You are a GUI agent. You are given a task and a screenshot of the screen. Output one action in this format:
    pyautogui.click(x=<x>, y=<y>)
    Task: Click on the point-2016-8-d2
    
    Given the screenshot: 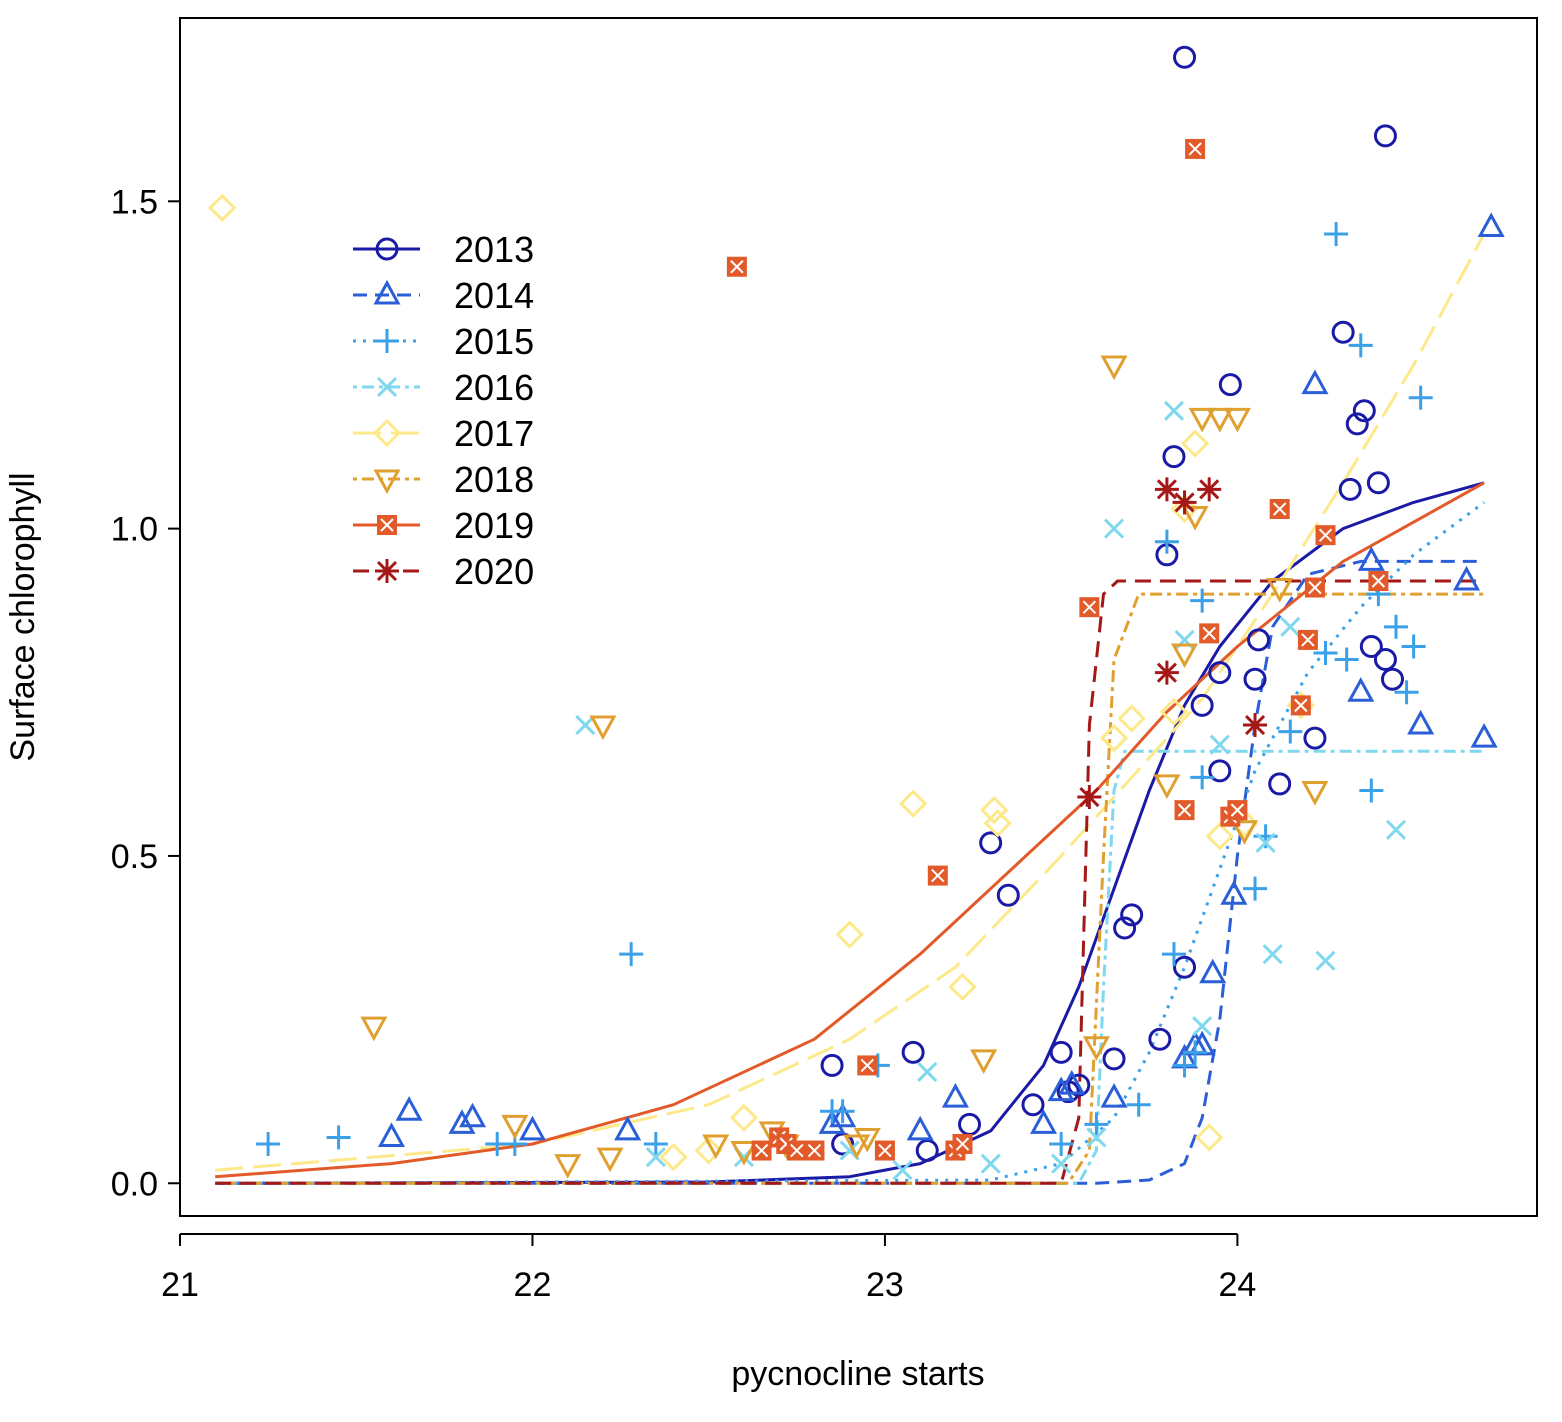 What is the action you would take?
    pyautogui.click(x=1096, y=1137)
    